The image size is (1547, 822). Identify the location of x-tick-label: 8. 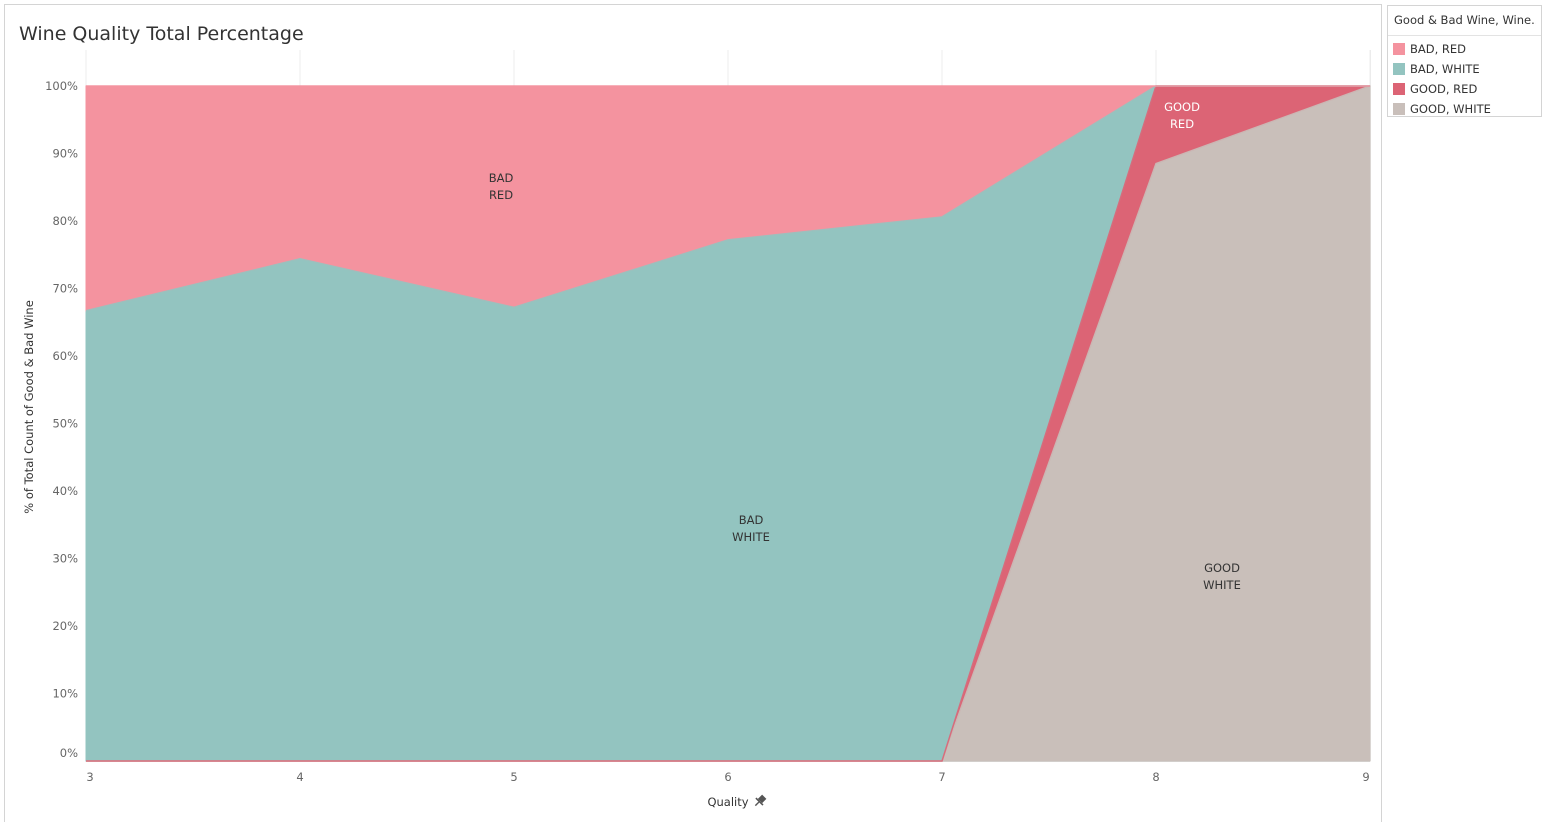
(1155, 777).